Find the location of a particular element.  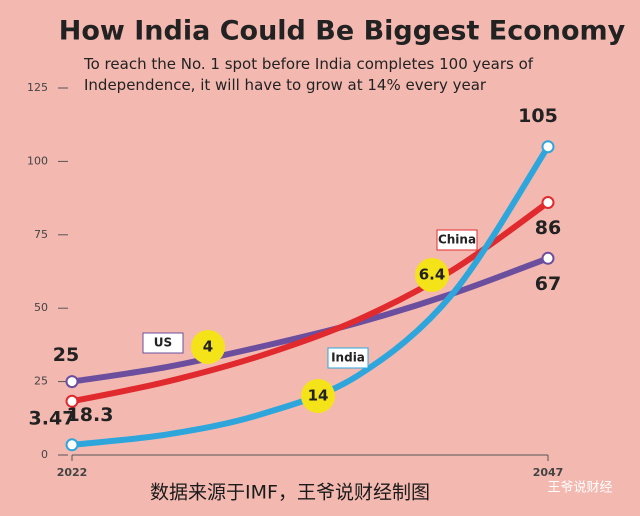

watermark: 王爷说财经 is located at coordinates (579, 488).